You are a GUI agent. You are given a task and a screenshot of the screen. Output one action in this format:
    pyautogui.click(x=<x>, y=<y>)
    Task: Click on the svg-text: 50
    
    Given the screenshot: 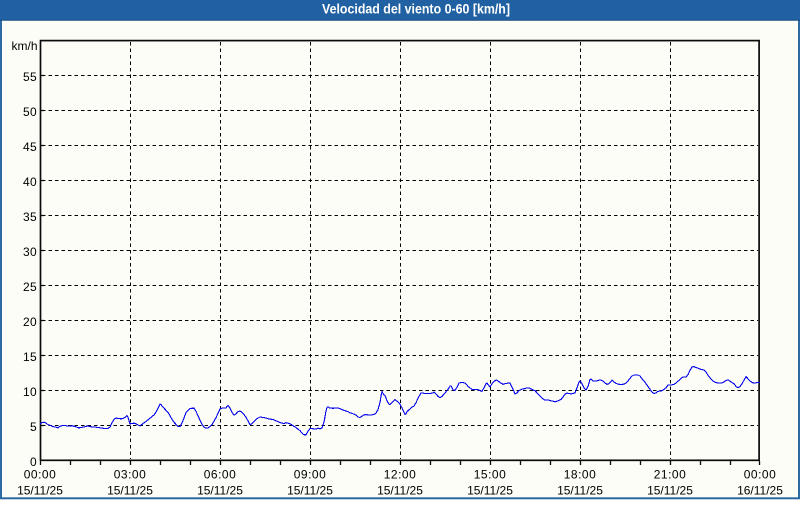 What is the action you would take?
    pyautogui.click(x=30, y=112)
    